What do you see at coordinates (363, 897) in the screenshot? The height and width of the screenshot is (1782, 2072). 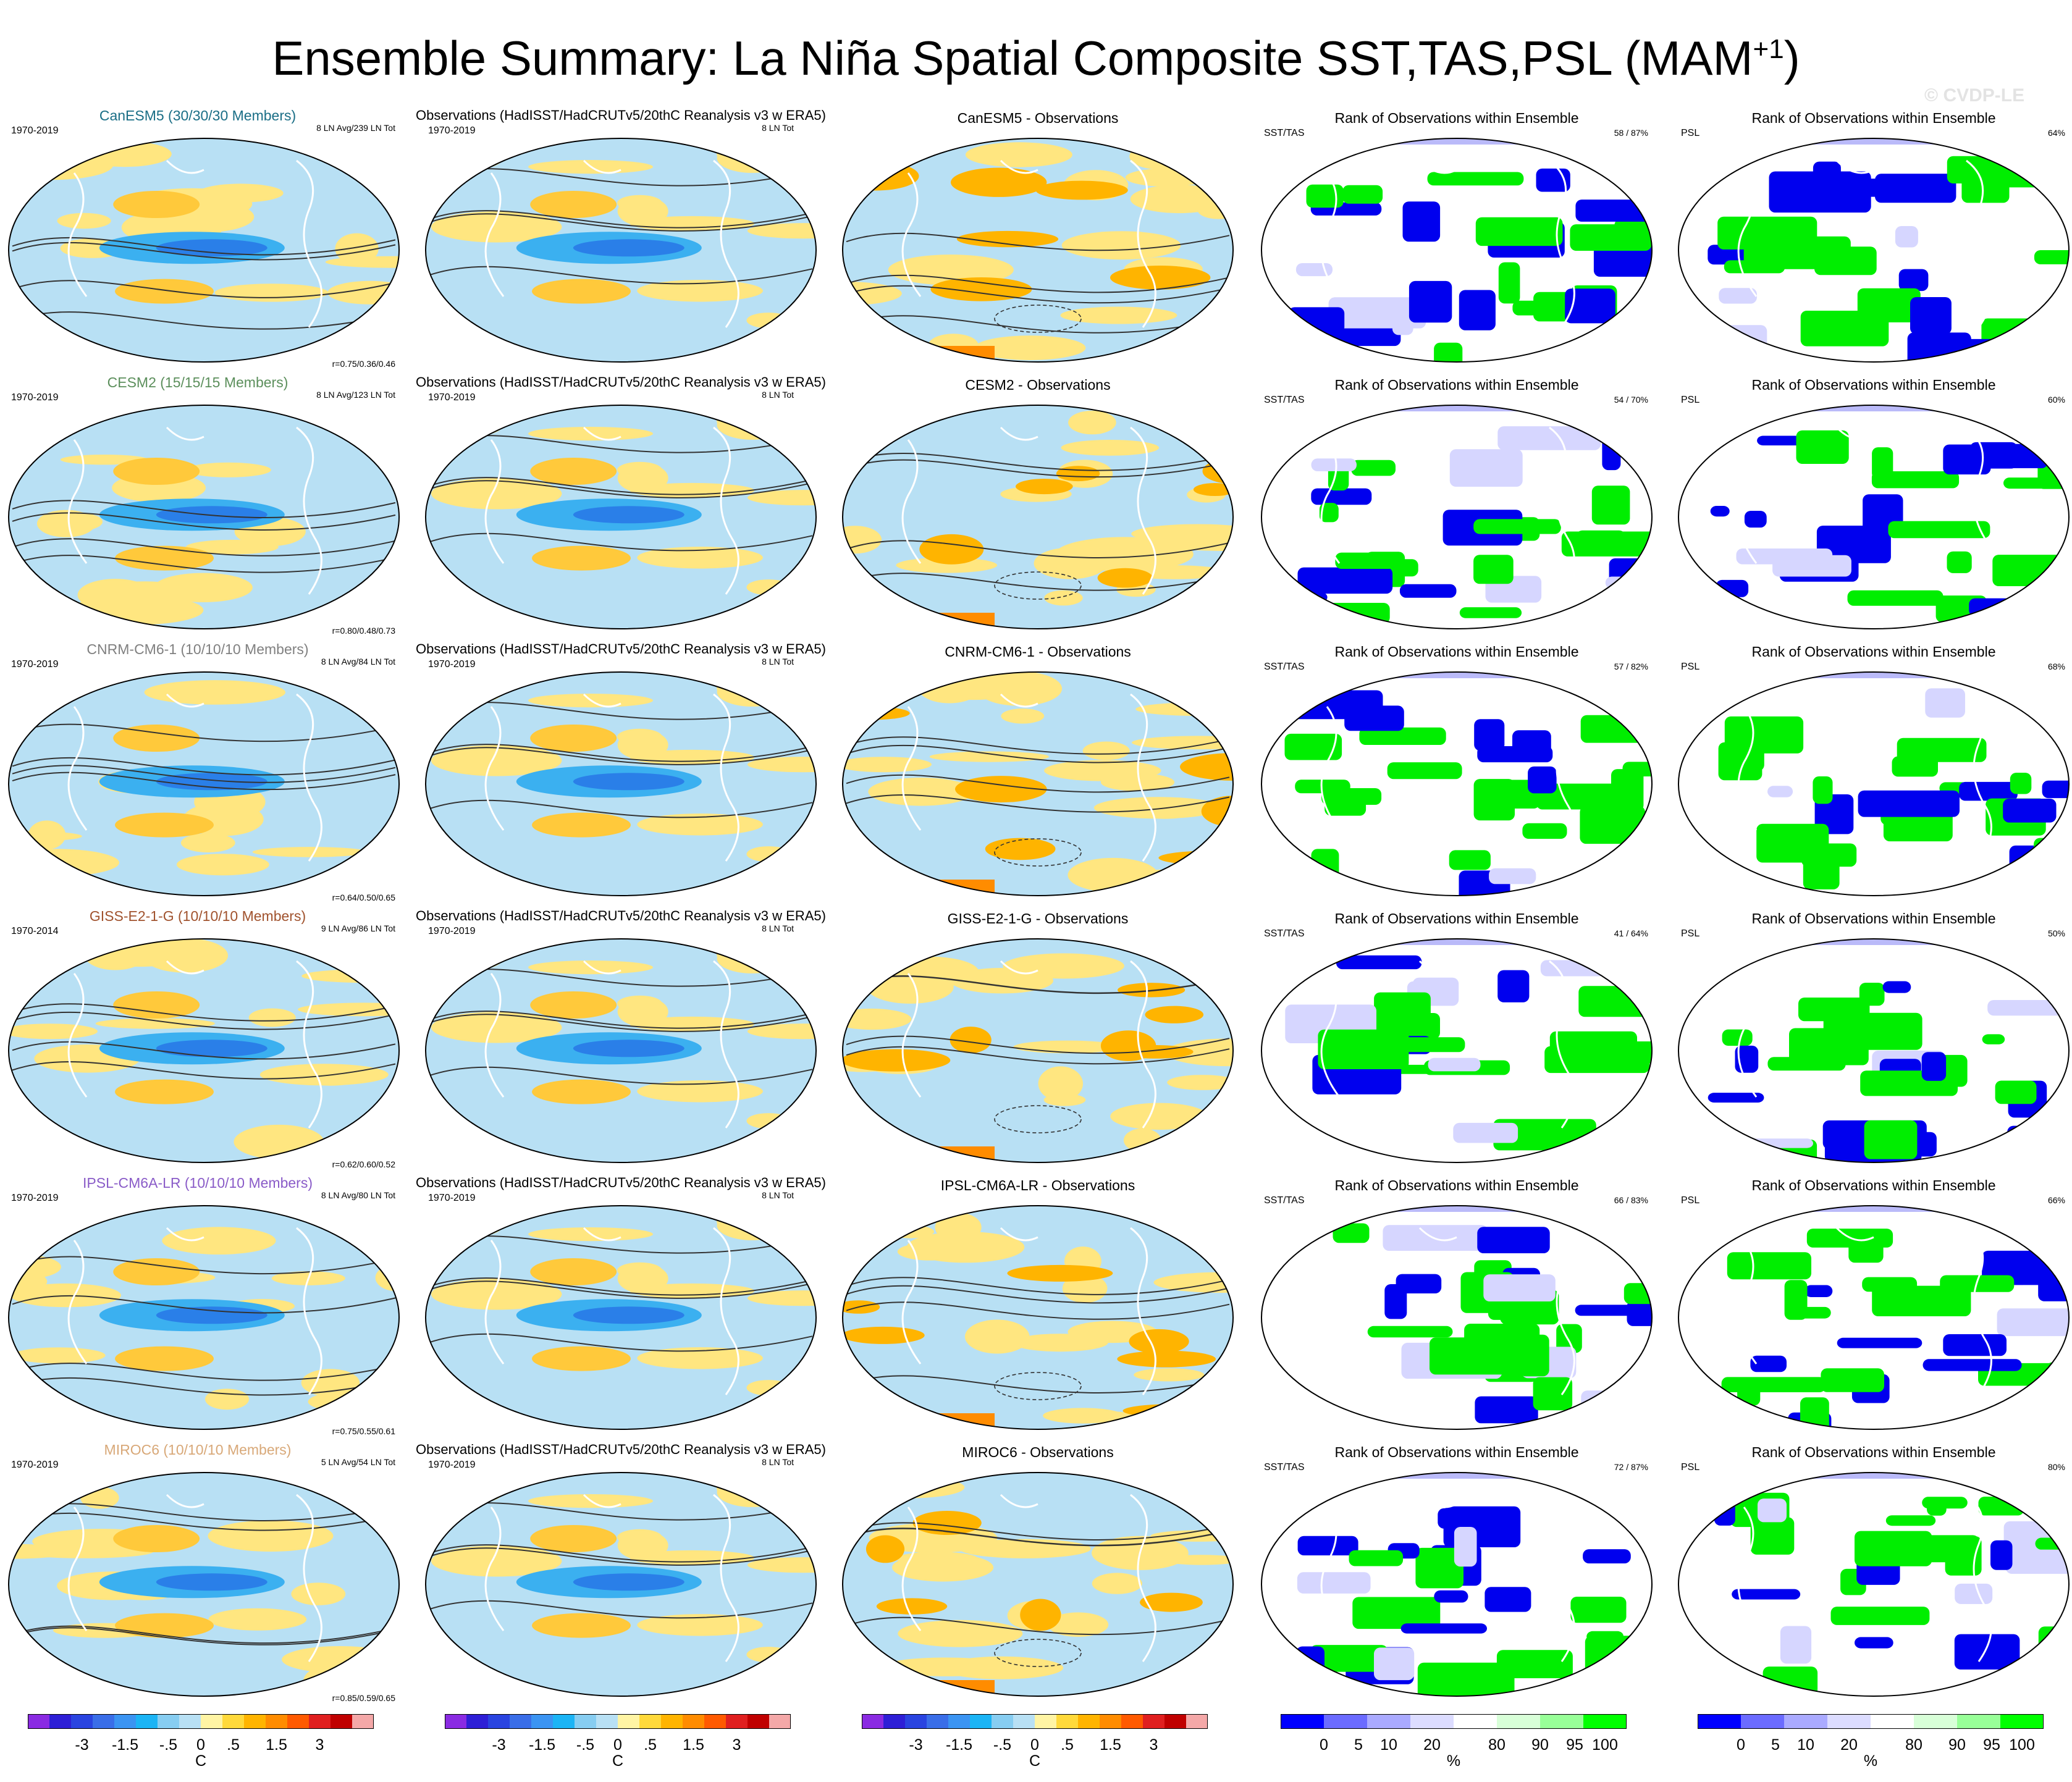 I see `model-correlation: r=0.64/0.50/0.65` at bounding box center [363, 897].